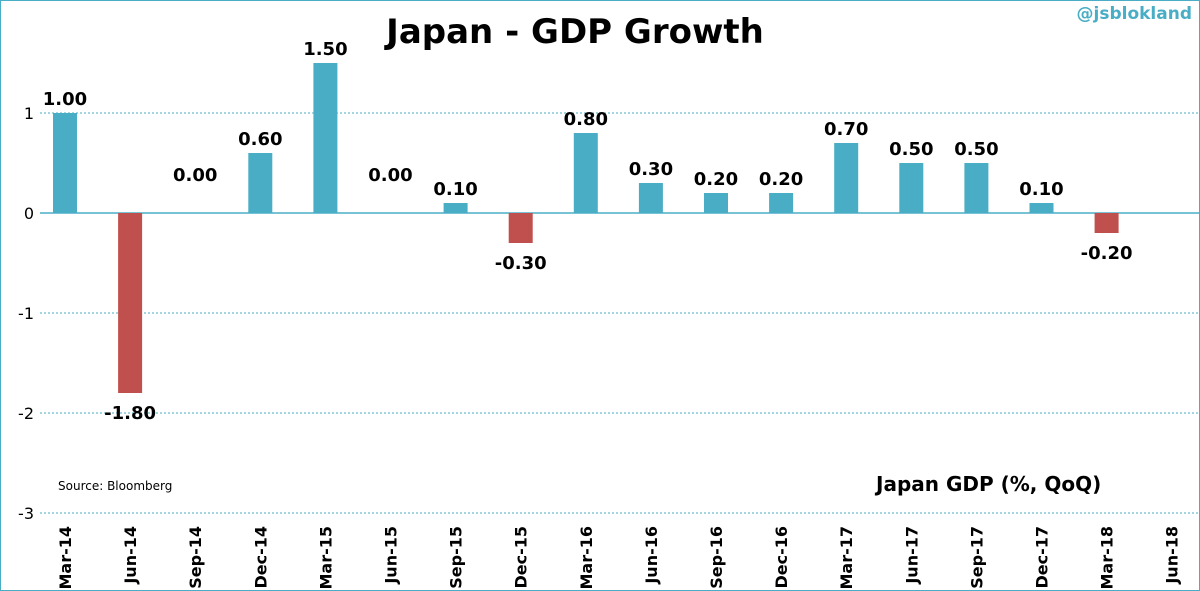 This screenshot has width=1200, height=591. What do you see at coordinates (130, 413) in the screenshot?
I see `data-label: -1.80` at bounding box center [130, 413].